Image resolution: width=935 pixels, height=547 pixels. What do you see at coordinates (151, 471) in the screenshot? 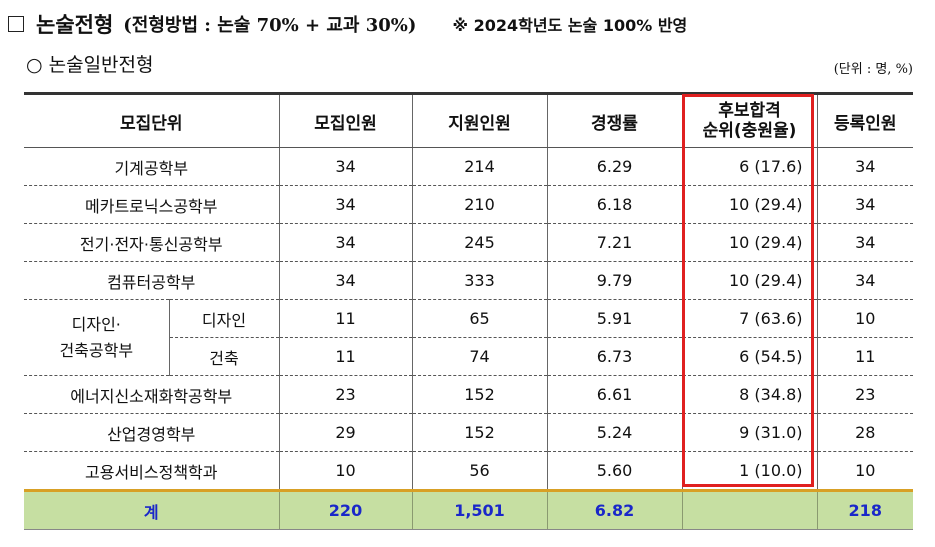
I see `unit-name-cell: 고용서비스정책학과` at bounding box center [151, 471].